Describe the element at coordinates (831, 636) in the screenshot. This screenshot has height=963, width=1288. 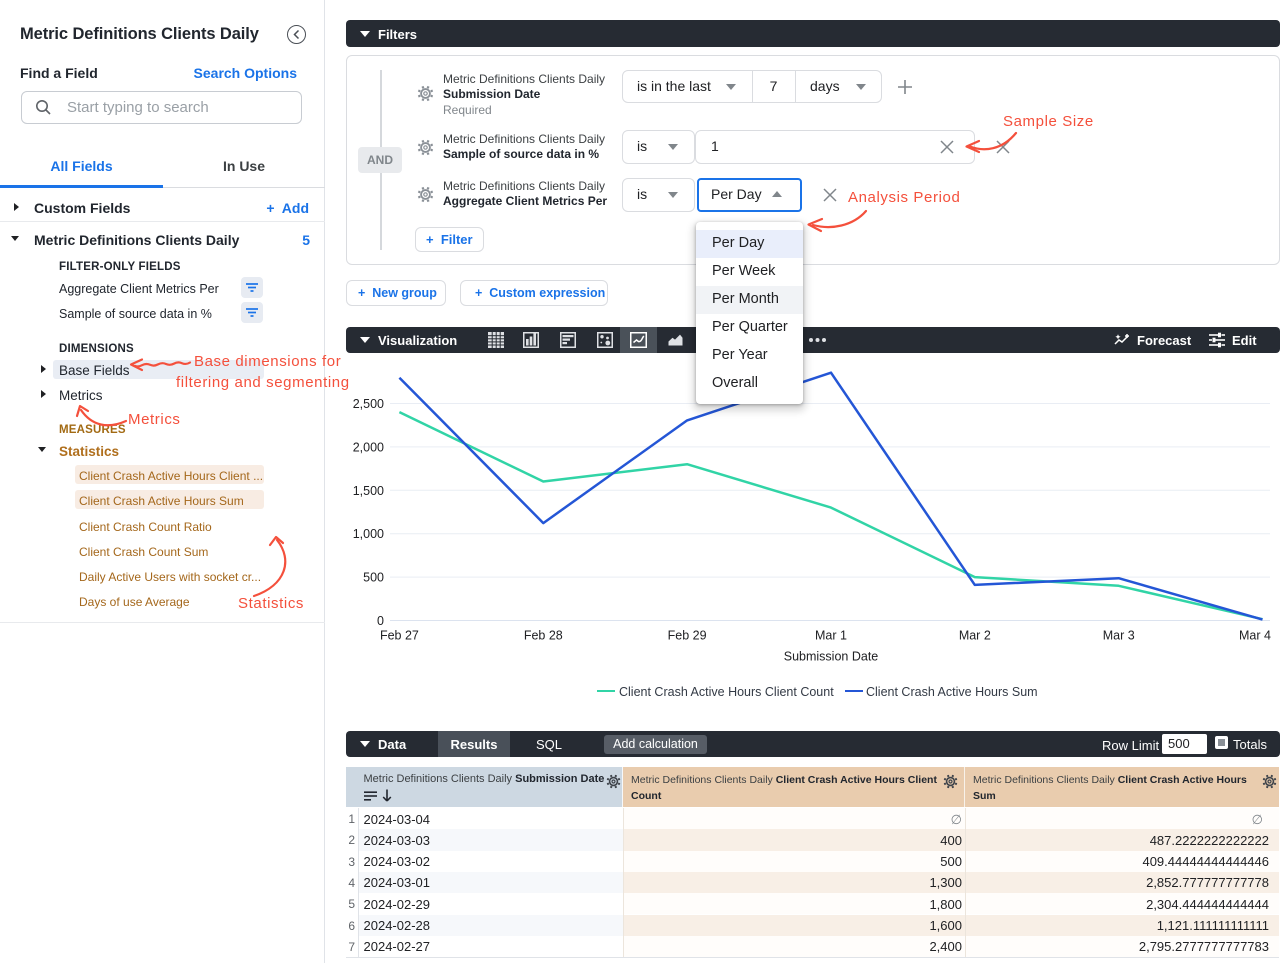
I see `svg-text: Mar 1` at that location.